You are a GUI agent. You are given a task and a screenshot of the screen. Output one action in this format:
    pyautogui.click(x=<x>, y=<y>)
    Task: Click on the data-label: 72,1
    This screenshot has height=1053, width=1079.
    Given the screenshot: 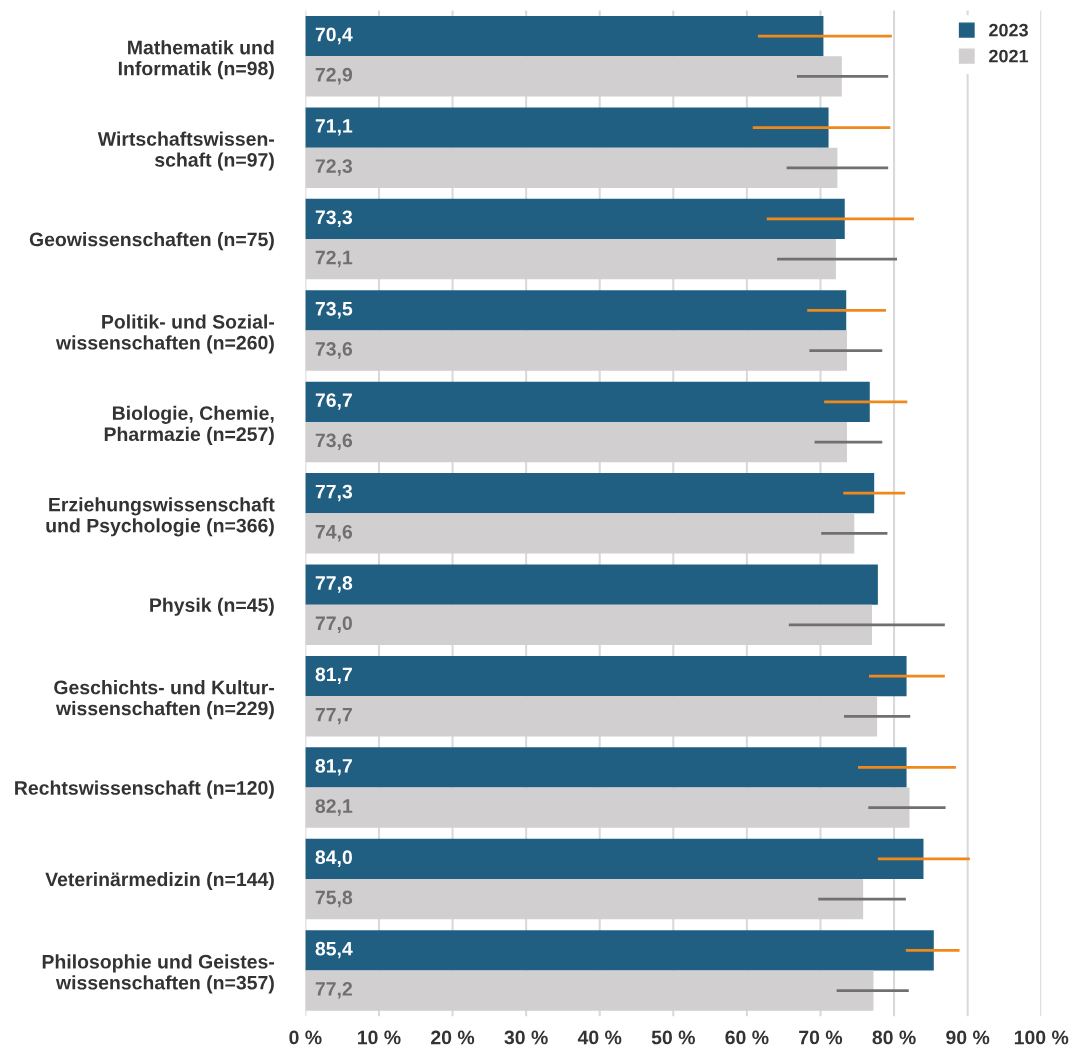 What is the action you would take?
    pyautogui.click(x=334, y=259)
    